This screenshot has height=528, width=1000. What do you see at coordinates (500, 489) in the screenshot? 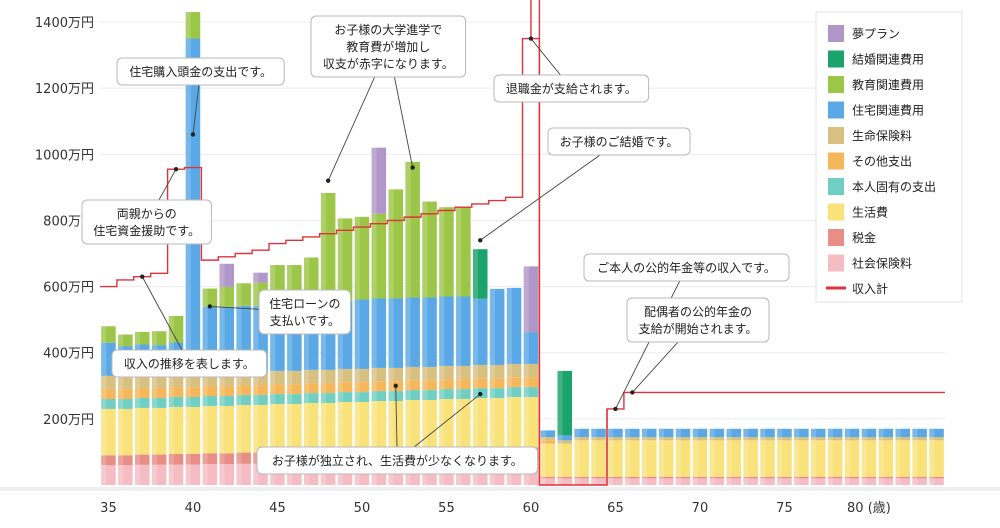
I see `ground-strip` at bounding box center [500, 489].